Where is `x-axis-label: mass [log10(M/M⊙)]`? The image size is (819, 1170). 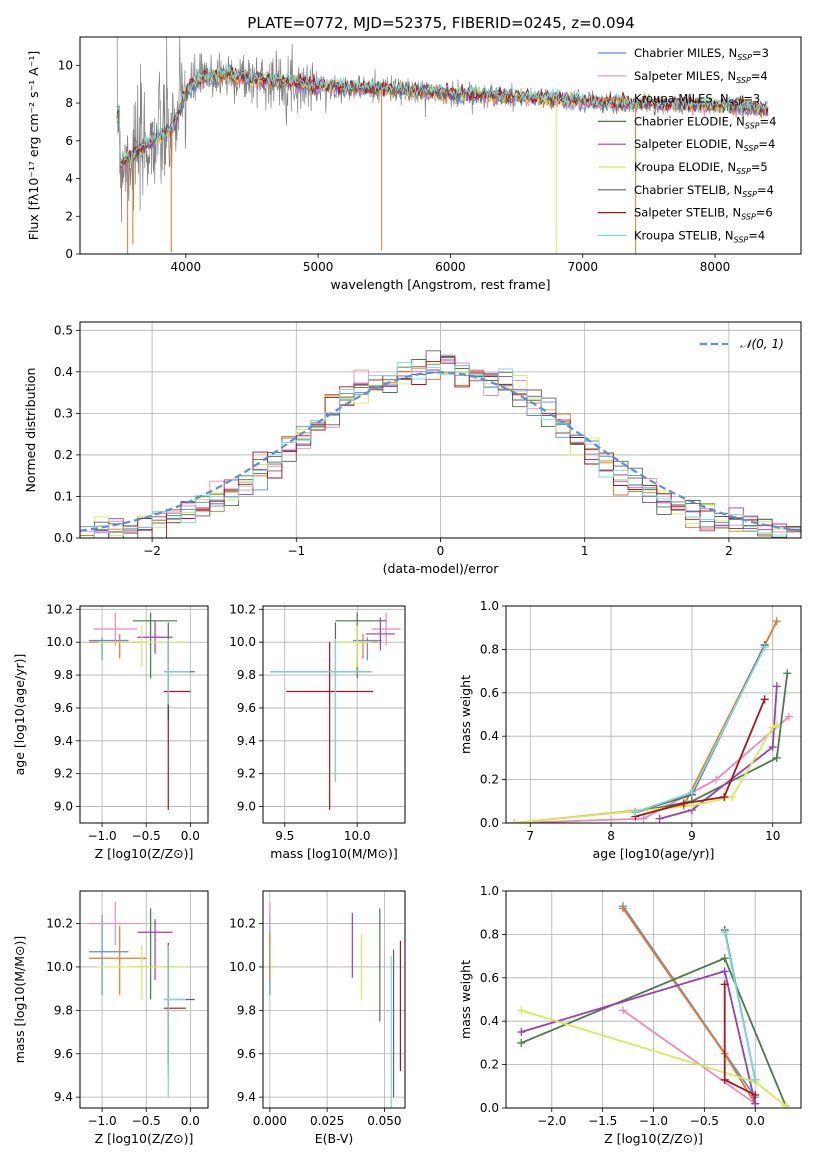
x-axis-label: mass [log10(M/M⊙)] is located at coordinates (334, 853).